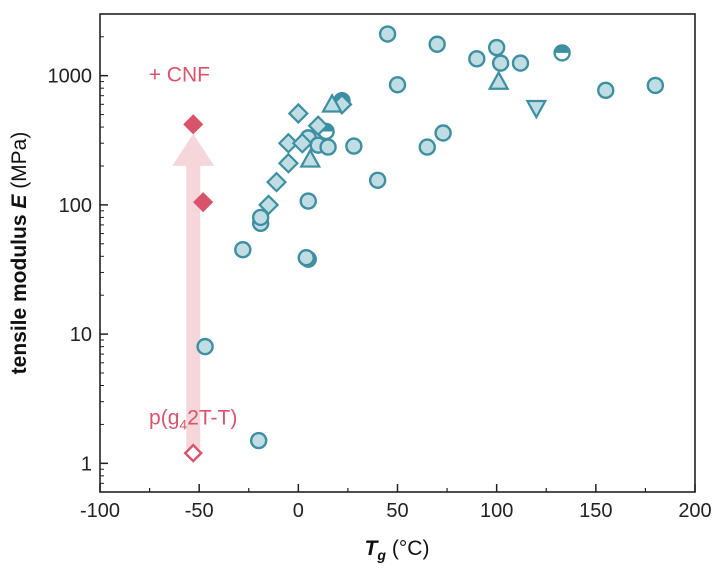 This screenshot has width=717, height=570. Describe the element at coordinates (70, 77) in the screenshot. I see `y-tick-label: 1000` at that location.